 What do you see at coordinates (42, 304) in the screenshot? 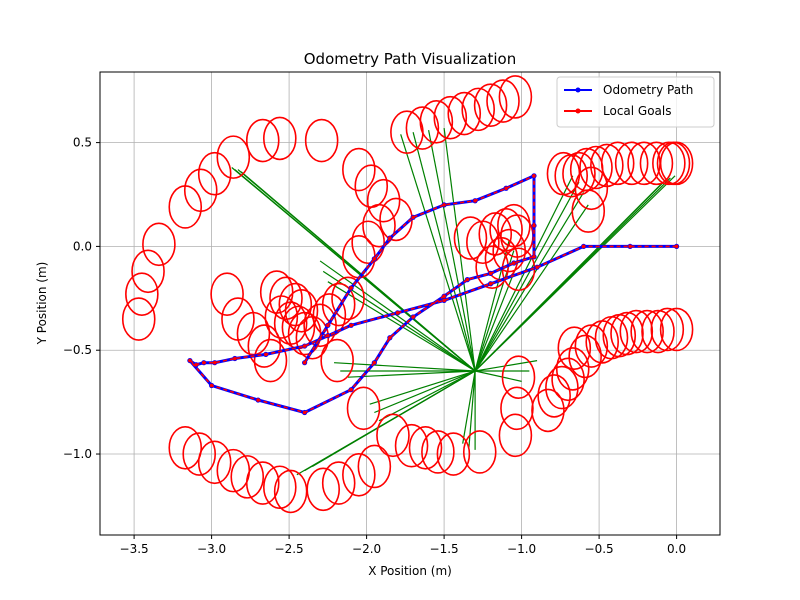
I see `y-axis-label: Y Position (m)` at bounding box center [42, 304].